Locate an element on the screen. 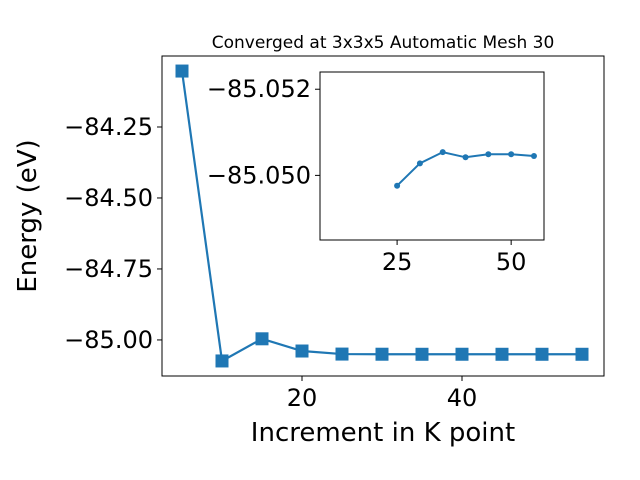 The image size is (640, 480). plot-area is located at coordinates (432, 156).